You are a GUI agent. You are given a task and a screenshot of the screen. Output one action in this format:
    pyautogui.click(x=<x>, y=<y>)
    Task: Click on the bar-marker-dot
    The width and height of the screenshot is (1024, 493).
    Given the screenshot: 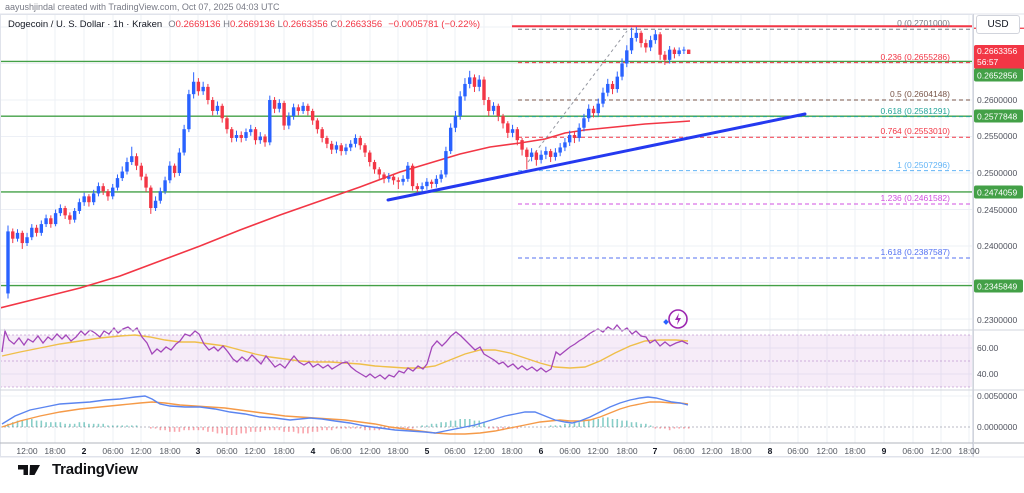 What is the action you would take?
    pyautogui.click(x=666, y=322)
    